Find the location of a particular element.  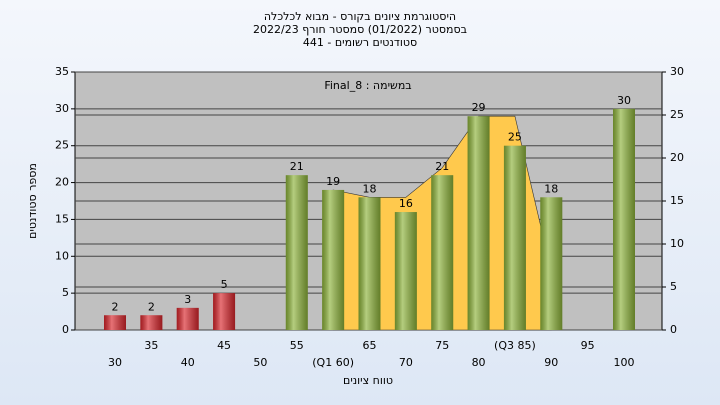

y-tick-label: 15 is located at coordinates (62, 218).